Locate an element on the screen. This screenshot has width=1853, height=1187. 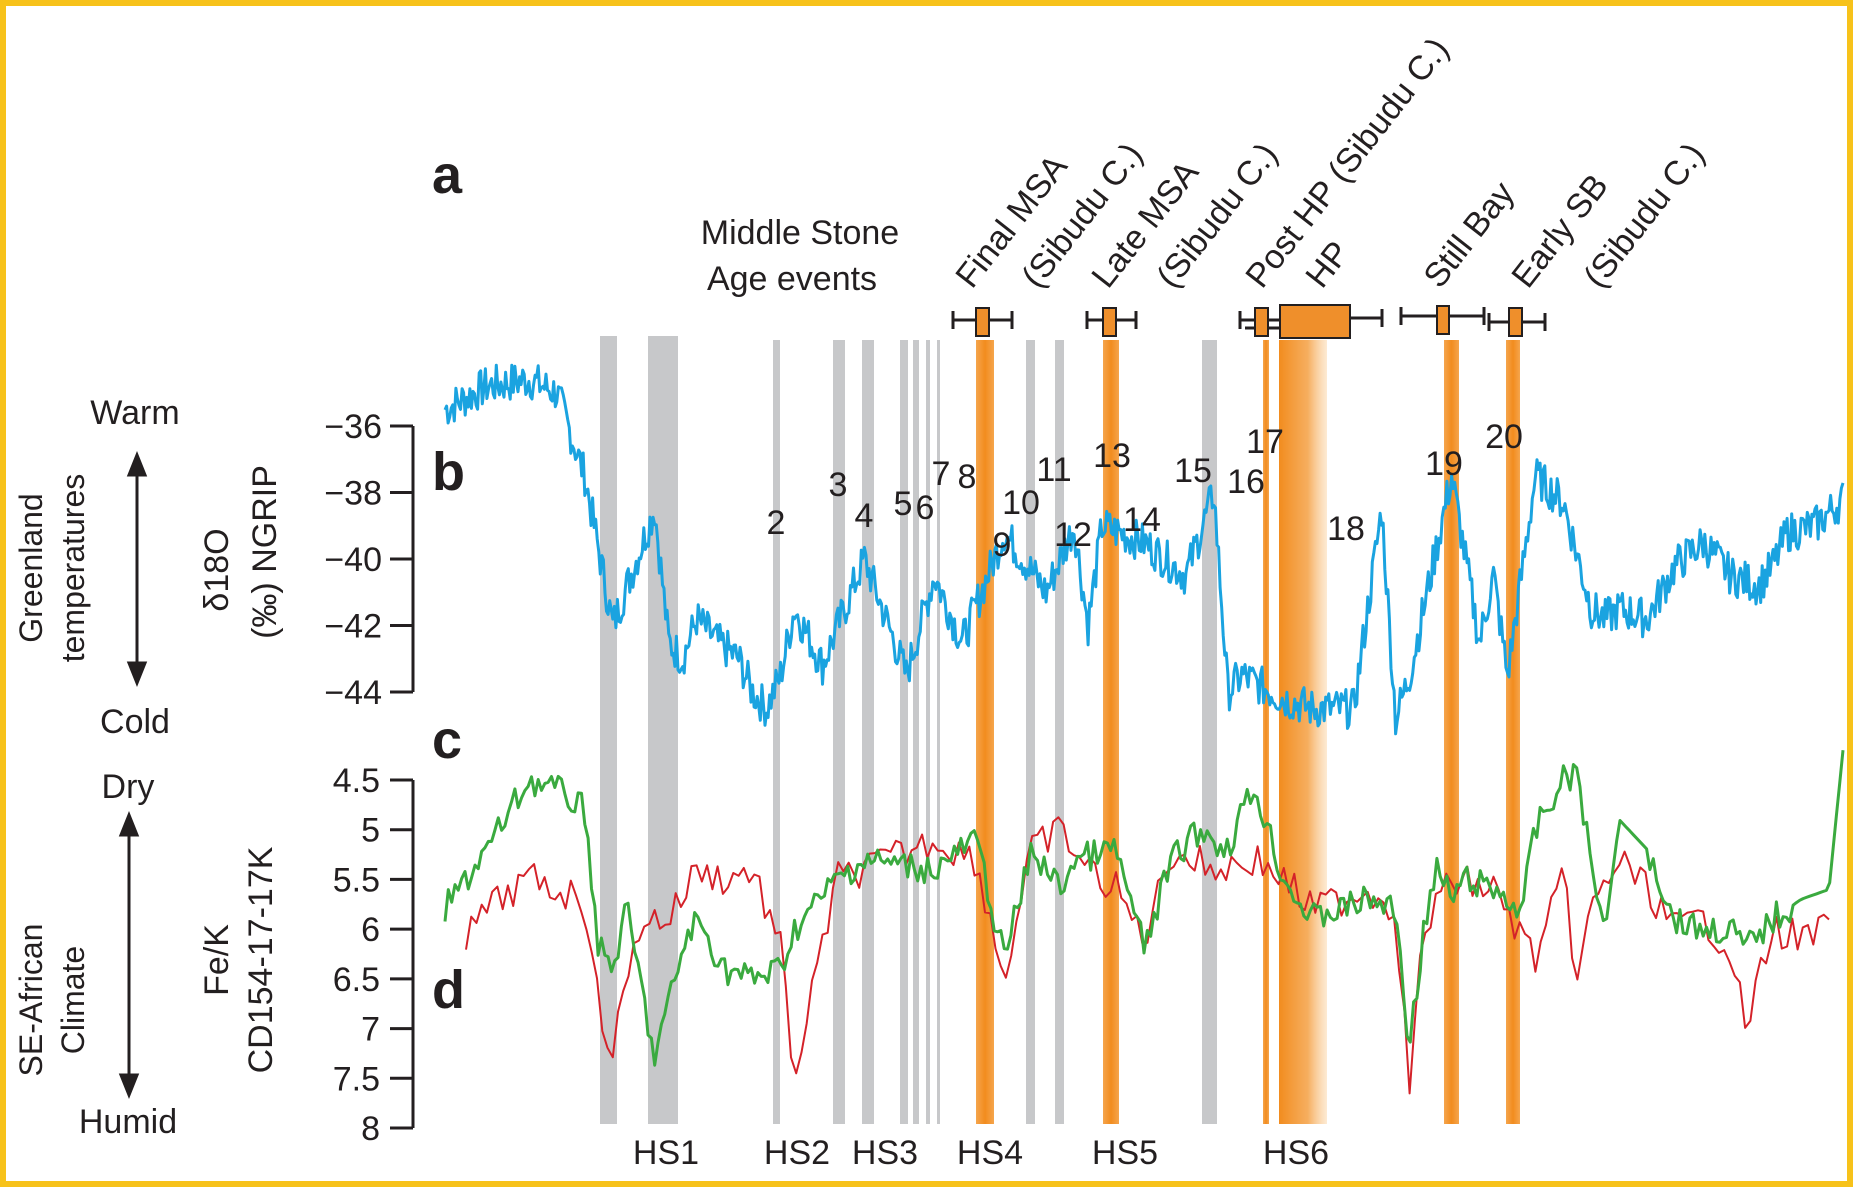
age-range-bars is located at coordinates (1249, 322).